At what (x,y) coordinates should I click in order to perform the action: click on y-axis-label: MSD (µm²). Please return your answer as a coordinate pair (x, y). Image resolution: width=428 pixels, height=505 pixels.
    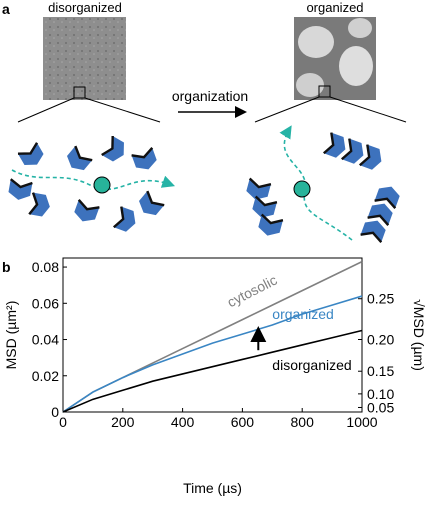
    Looking at the image, I should click on (11, 335).